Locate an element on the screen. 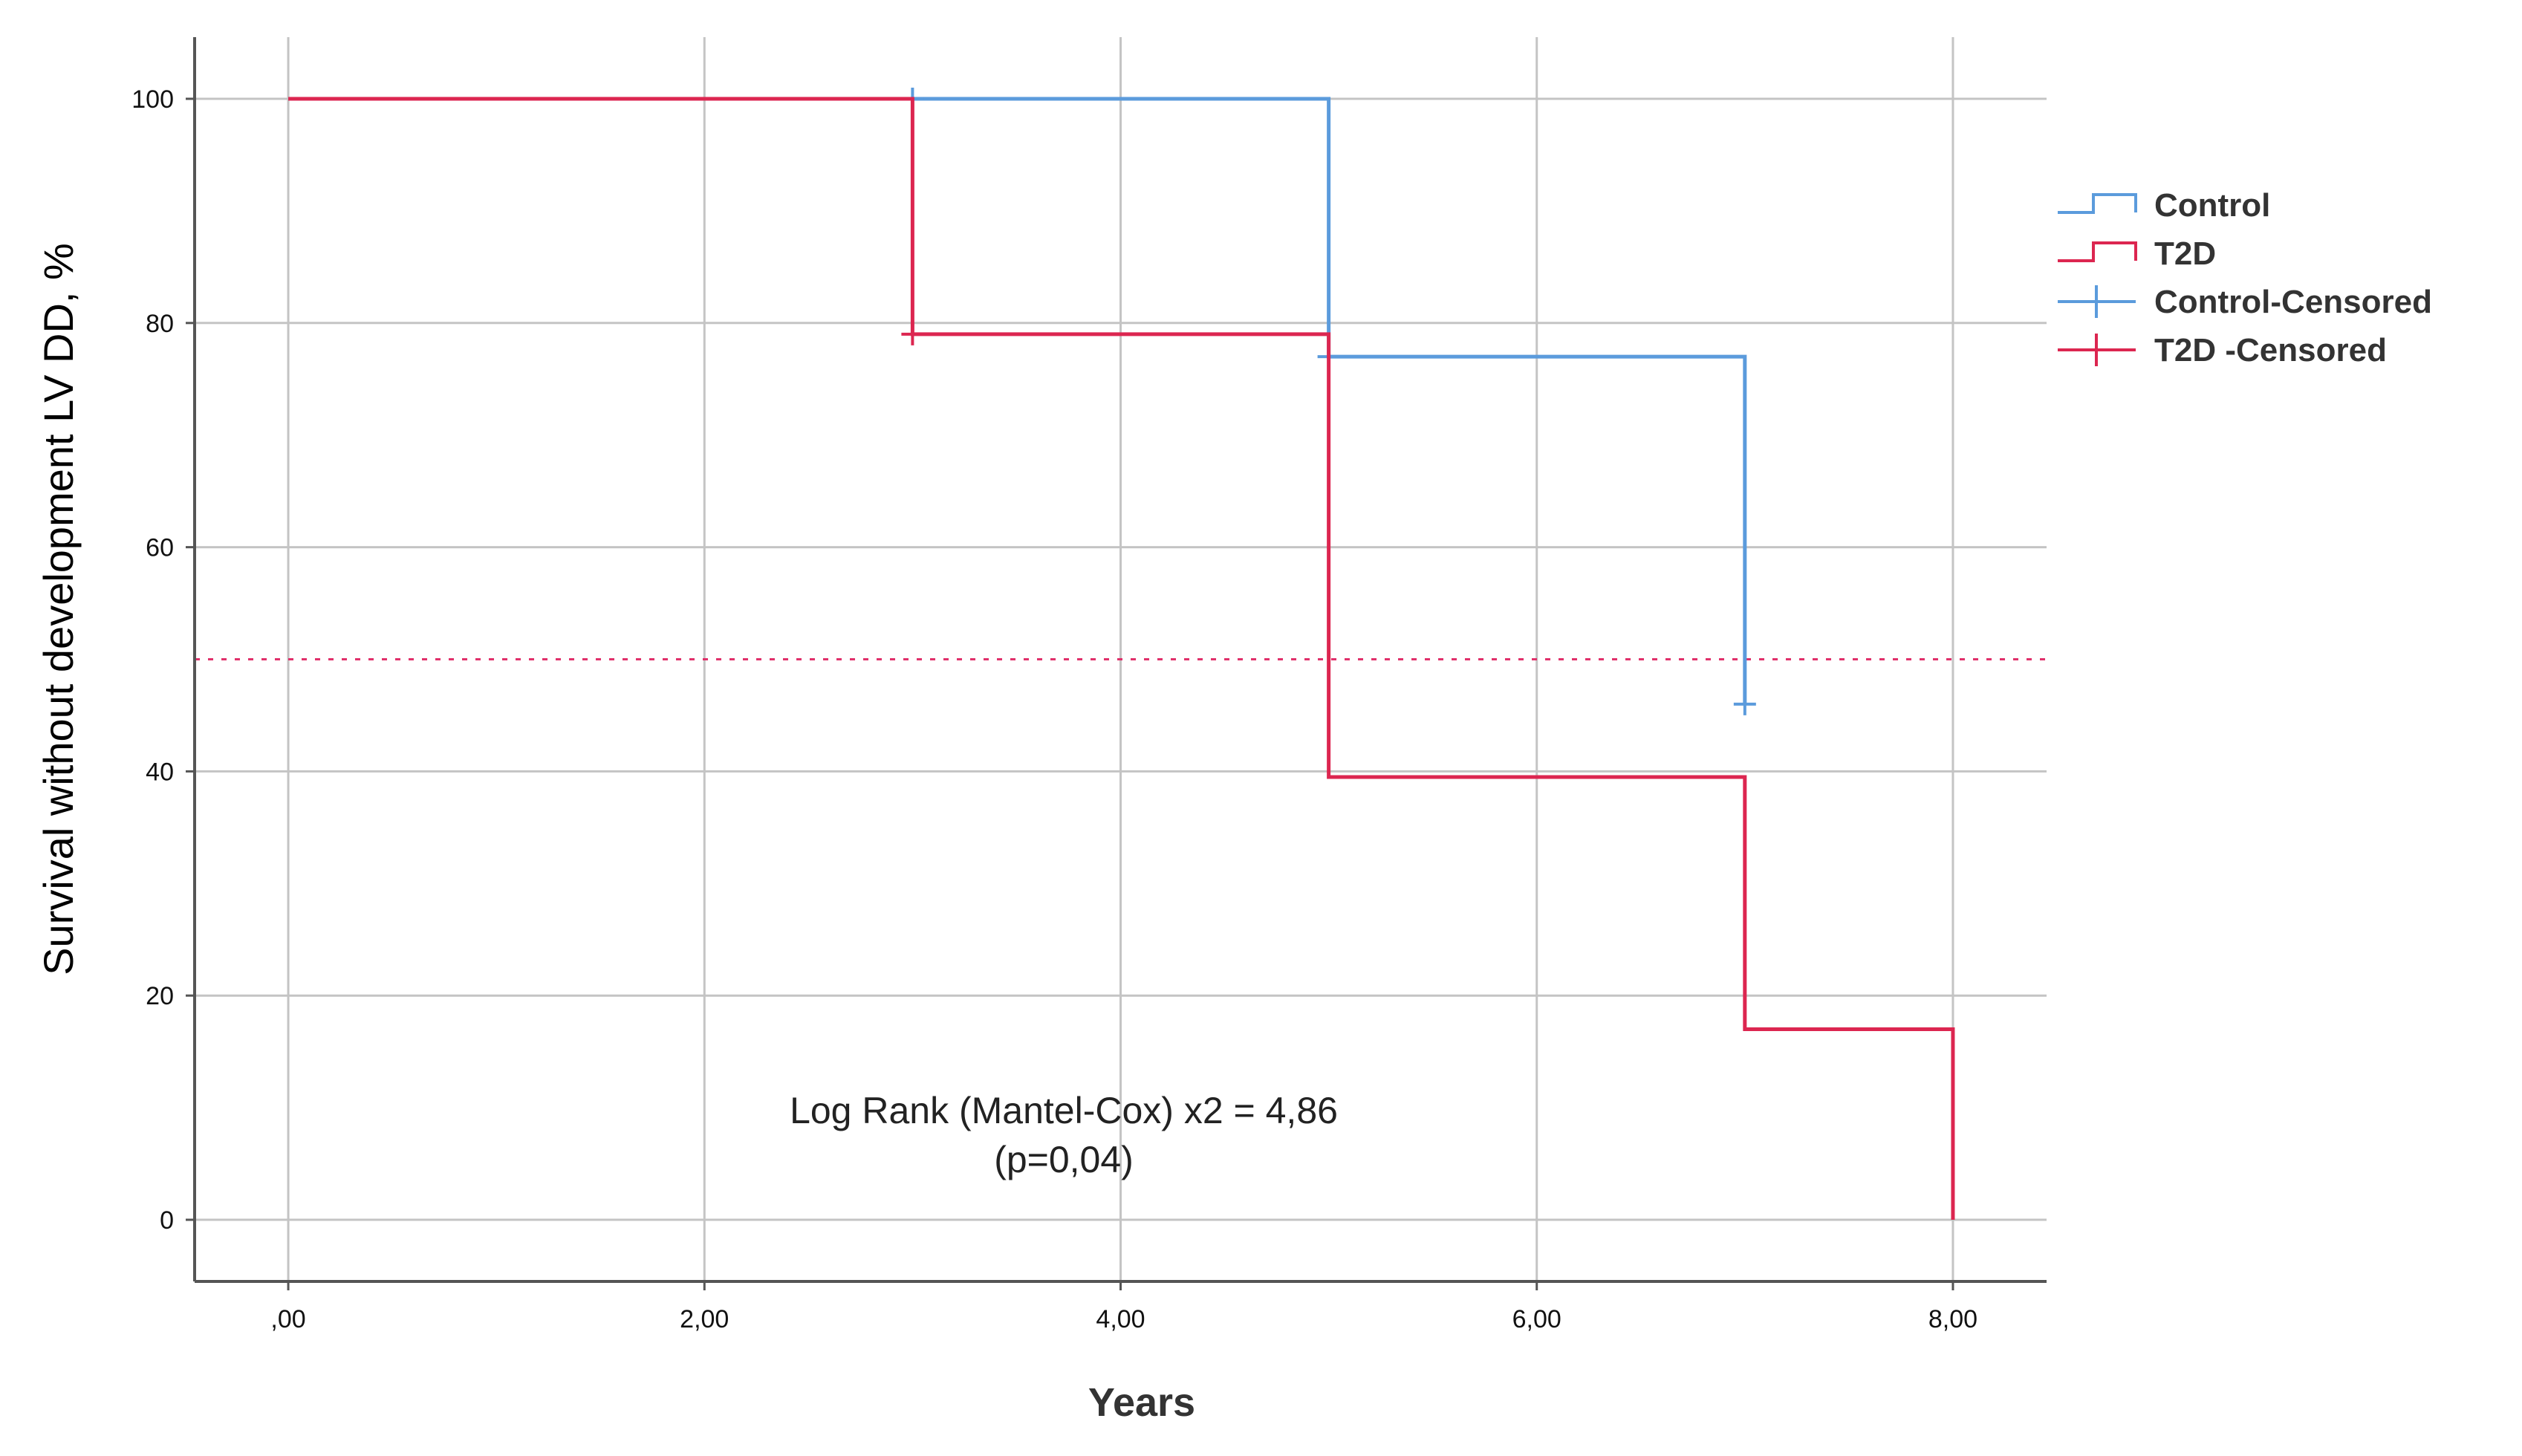 This screenshot has width=2522, height=1456. legend-item-2: Control-Censored is located at coordinates (2245, 302).